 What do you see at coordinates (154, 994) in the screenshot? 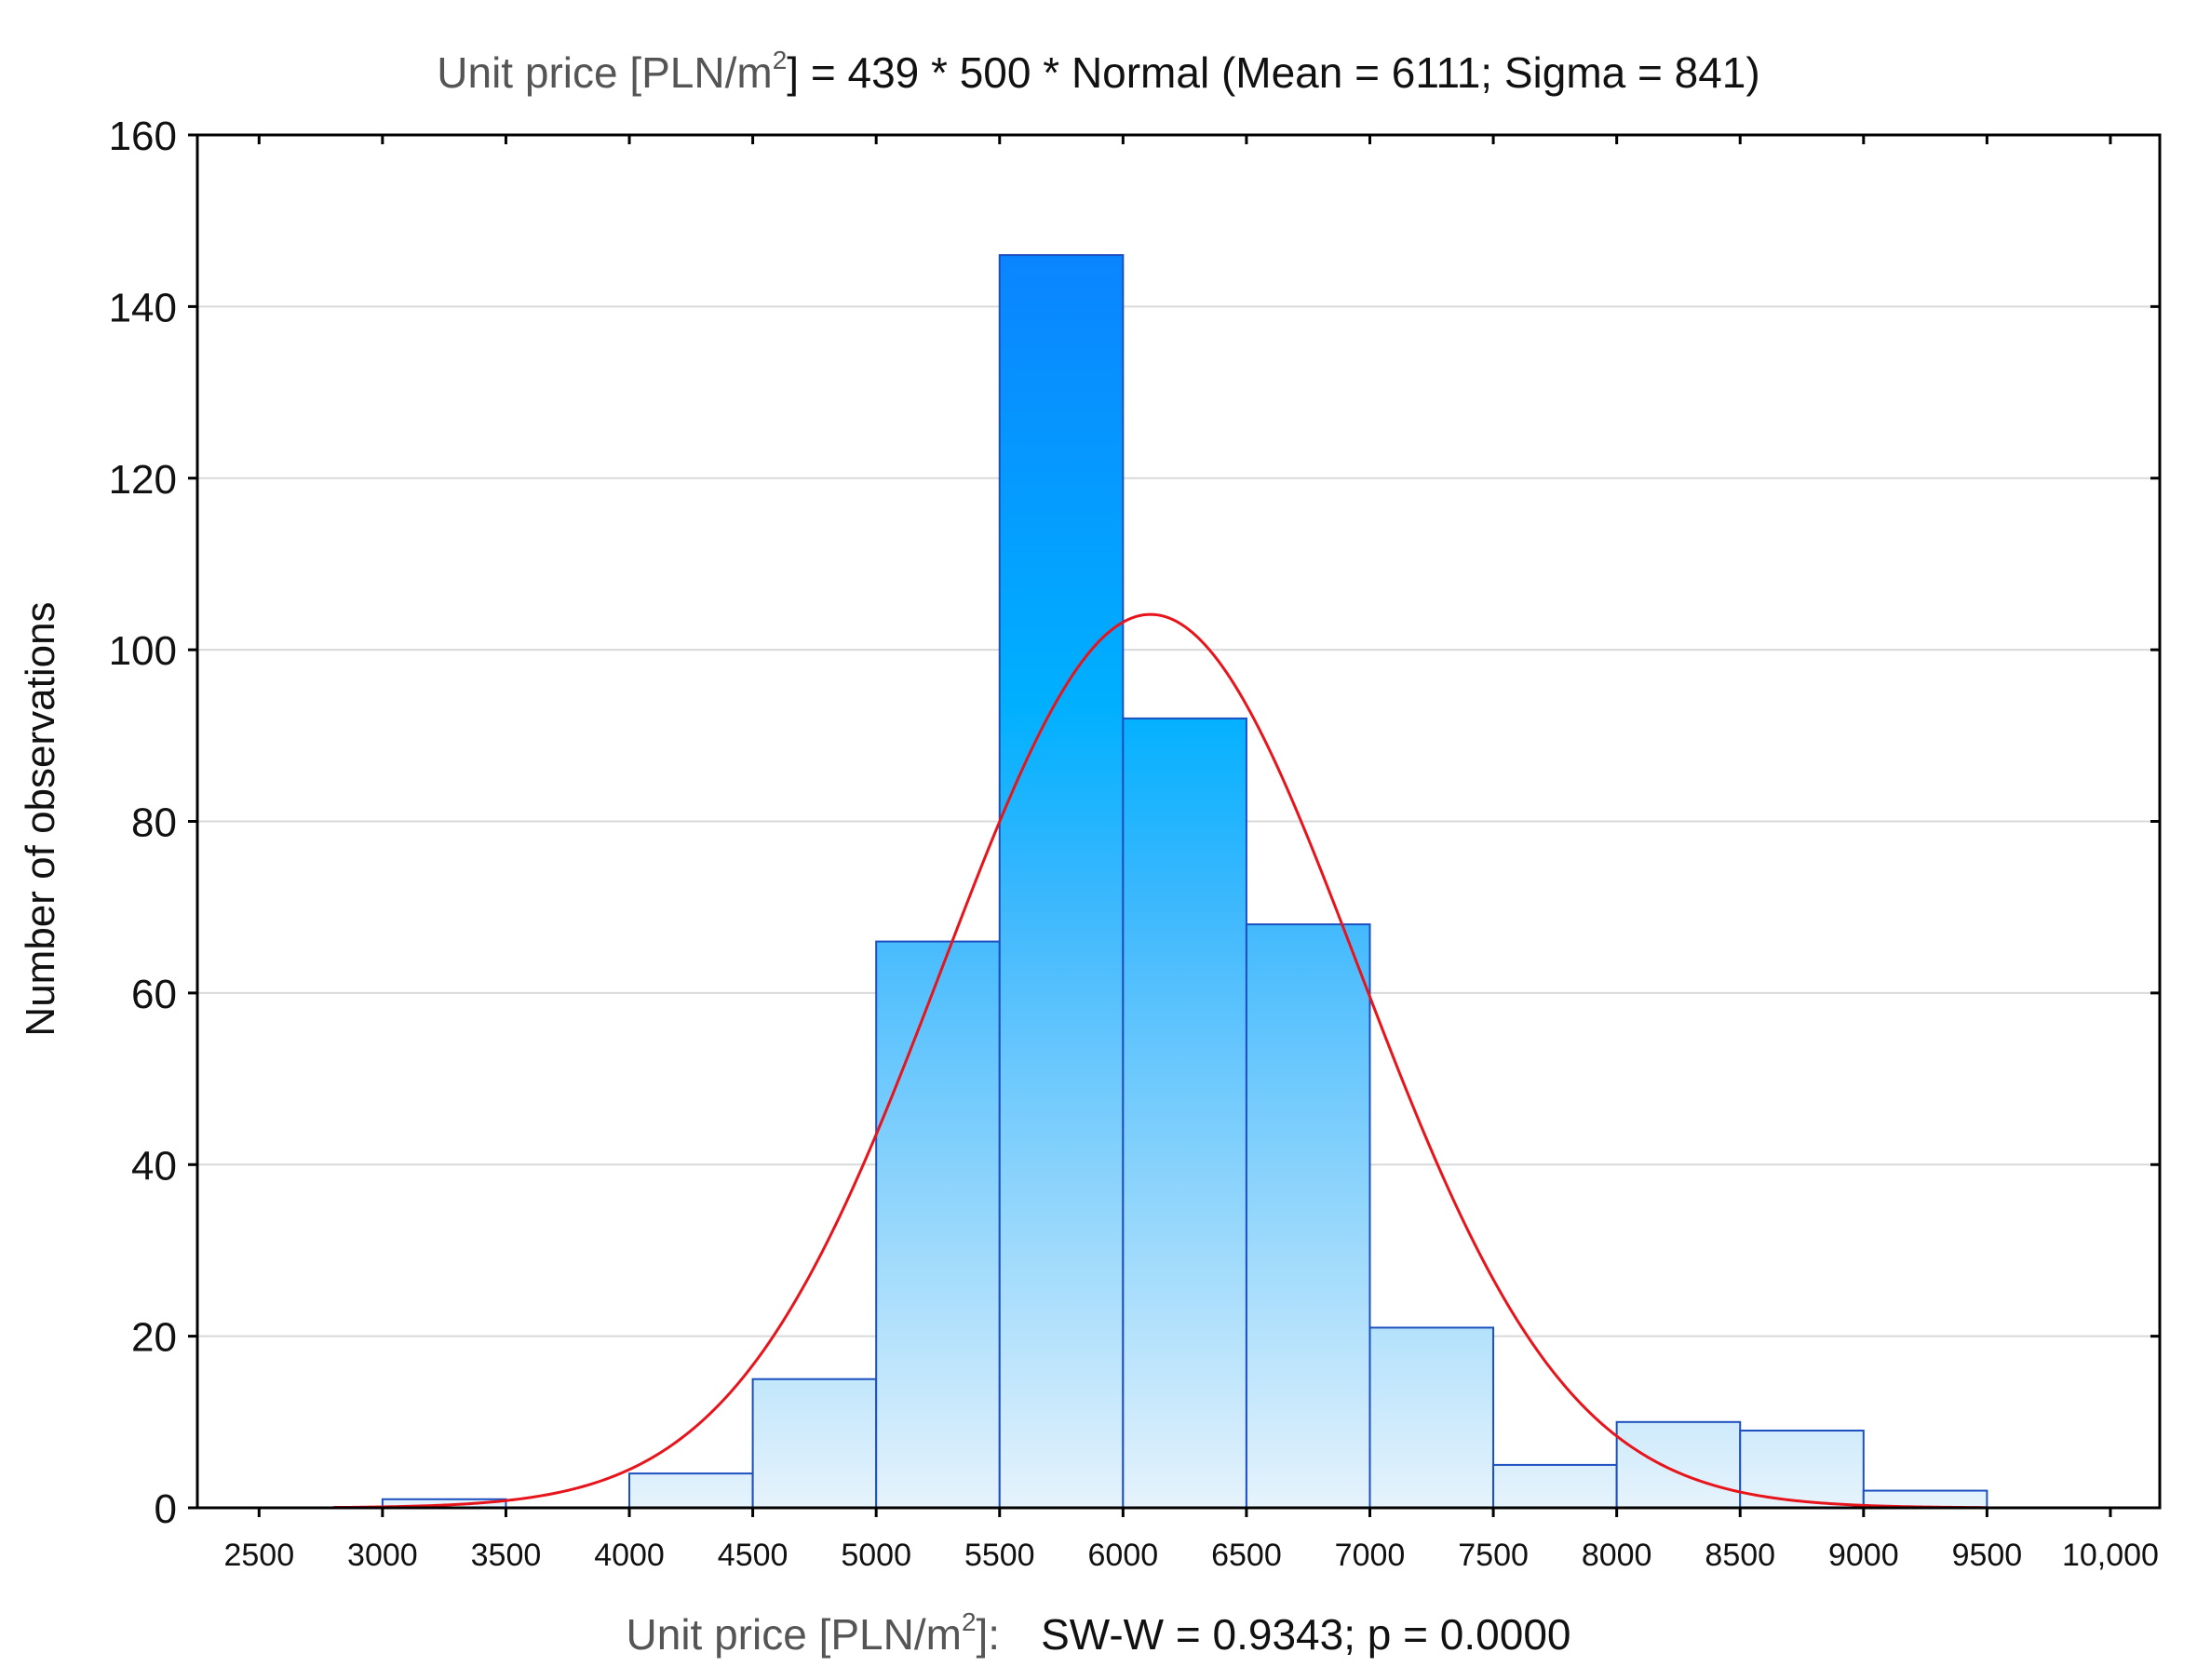
I see `y-tick-label-3: 60` at bounding box center [154, 994].